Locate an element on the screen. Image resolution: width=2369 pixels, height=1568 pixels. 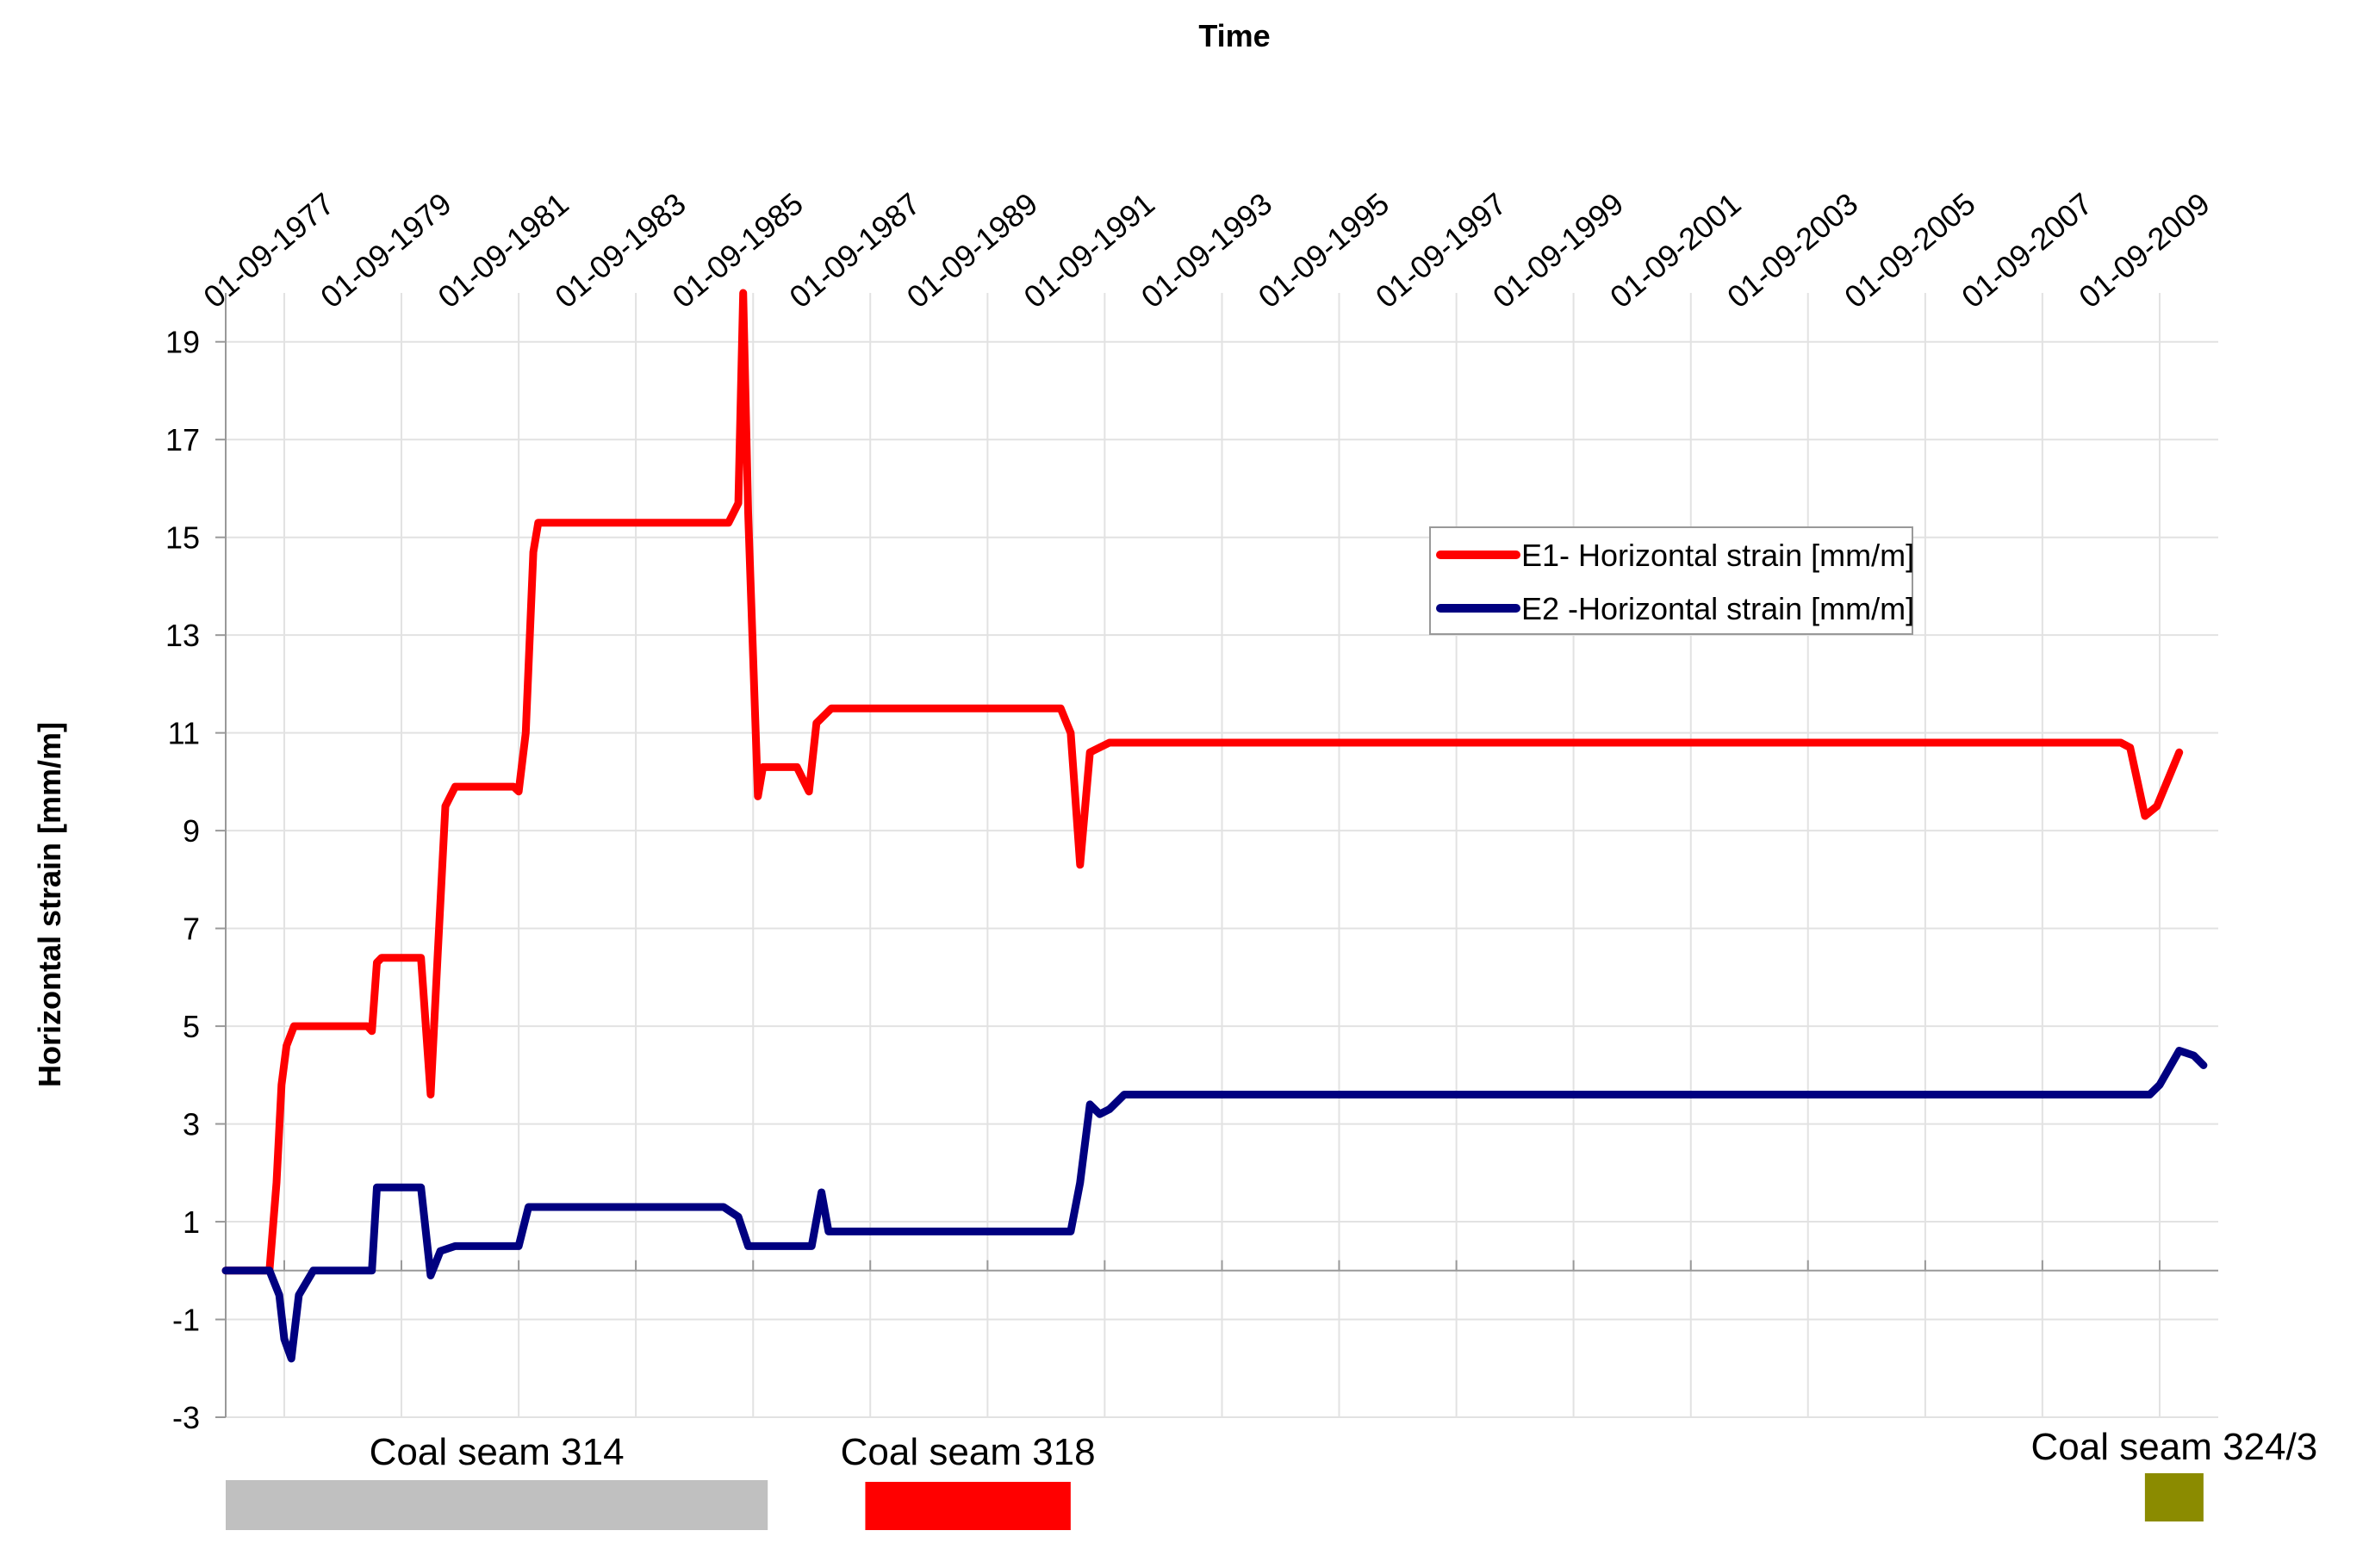
x-tick-label: 01-09-1983 is located at coordinates (620, 251).